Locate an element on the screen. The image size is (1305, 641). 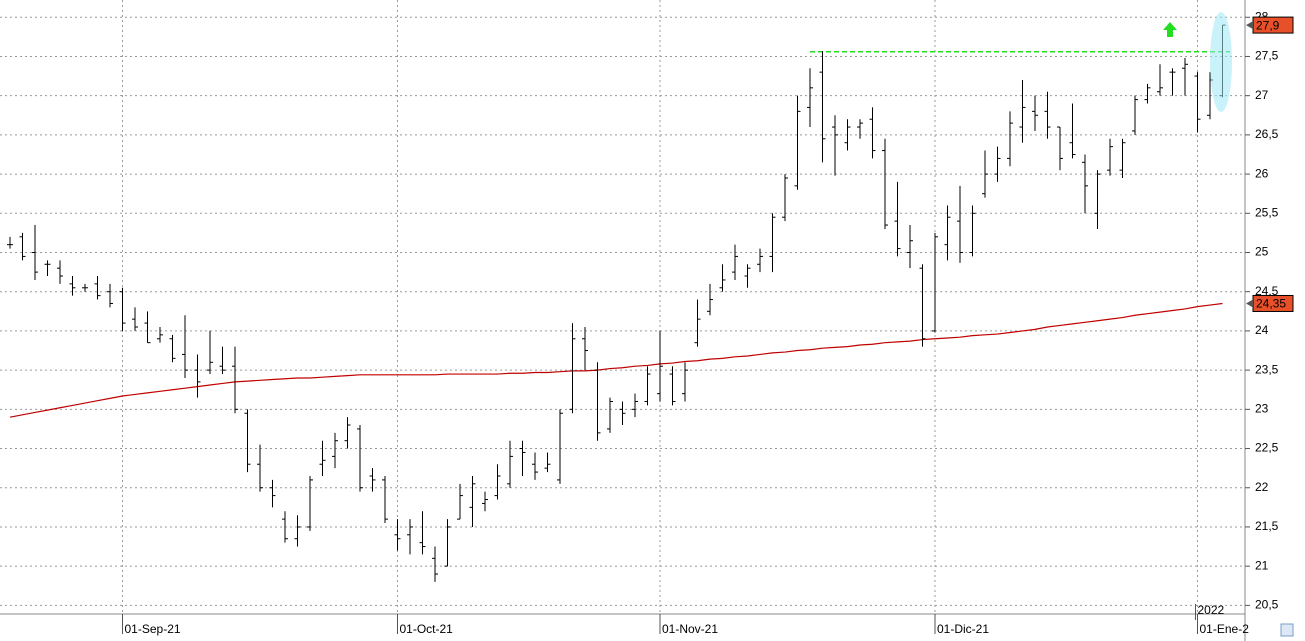
price-label: 24,35 is located at coordinates (1271, 304).